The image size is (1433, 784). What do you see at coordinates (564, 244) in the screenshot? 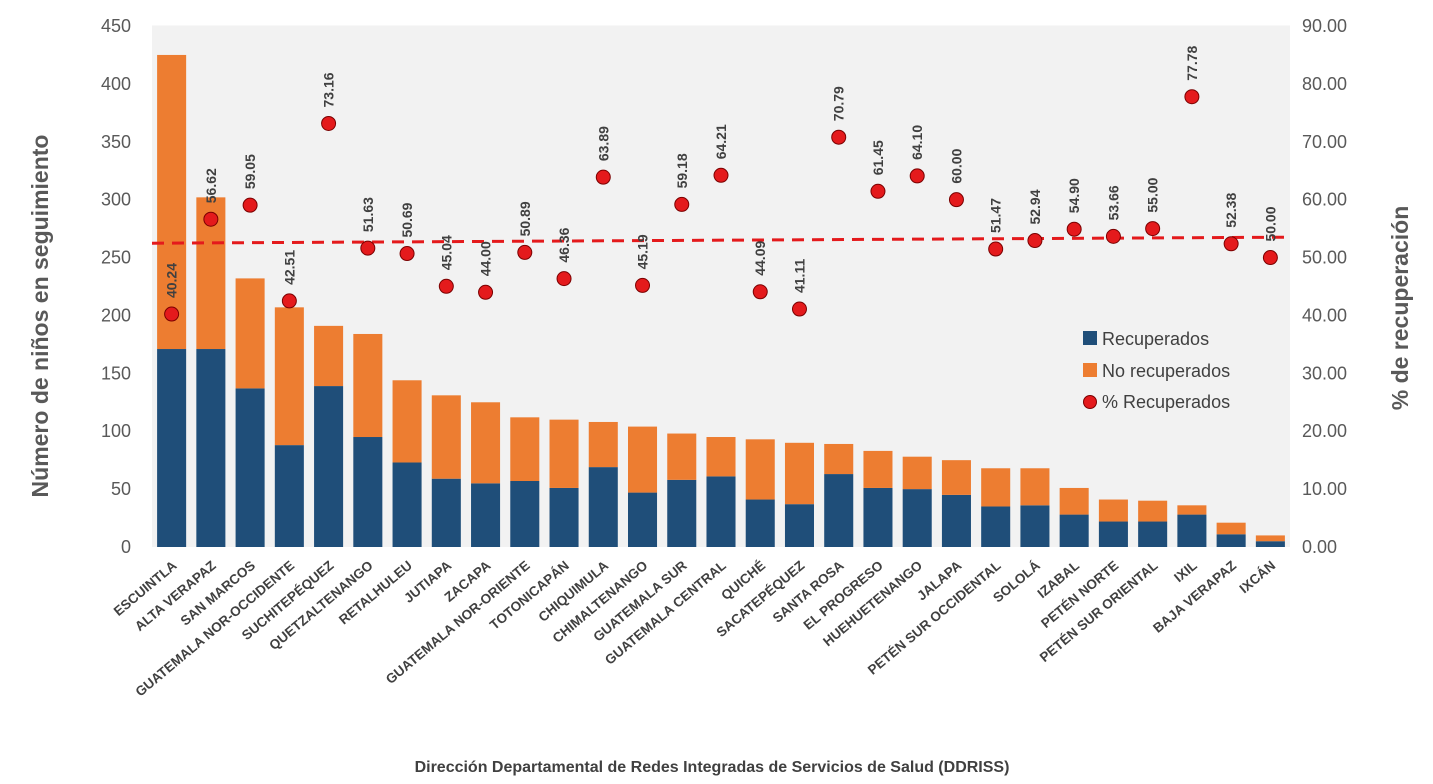
I see `point-data-label: 46.36` at bounding box center [564, 244].